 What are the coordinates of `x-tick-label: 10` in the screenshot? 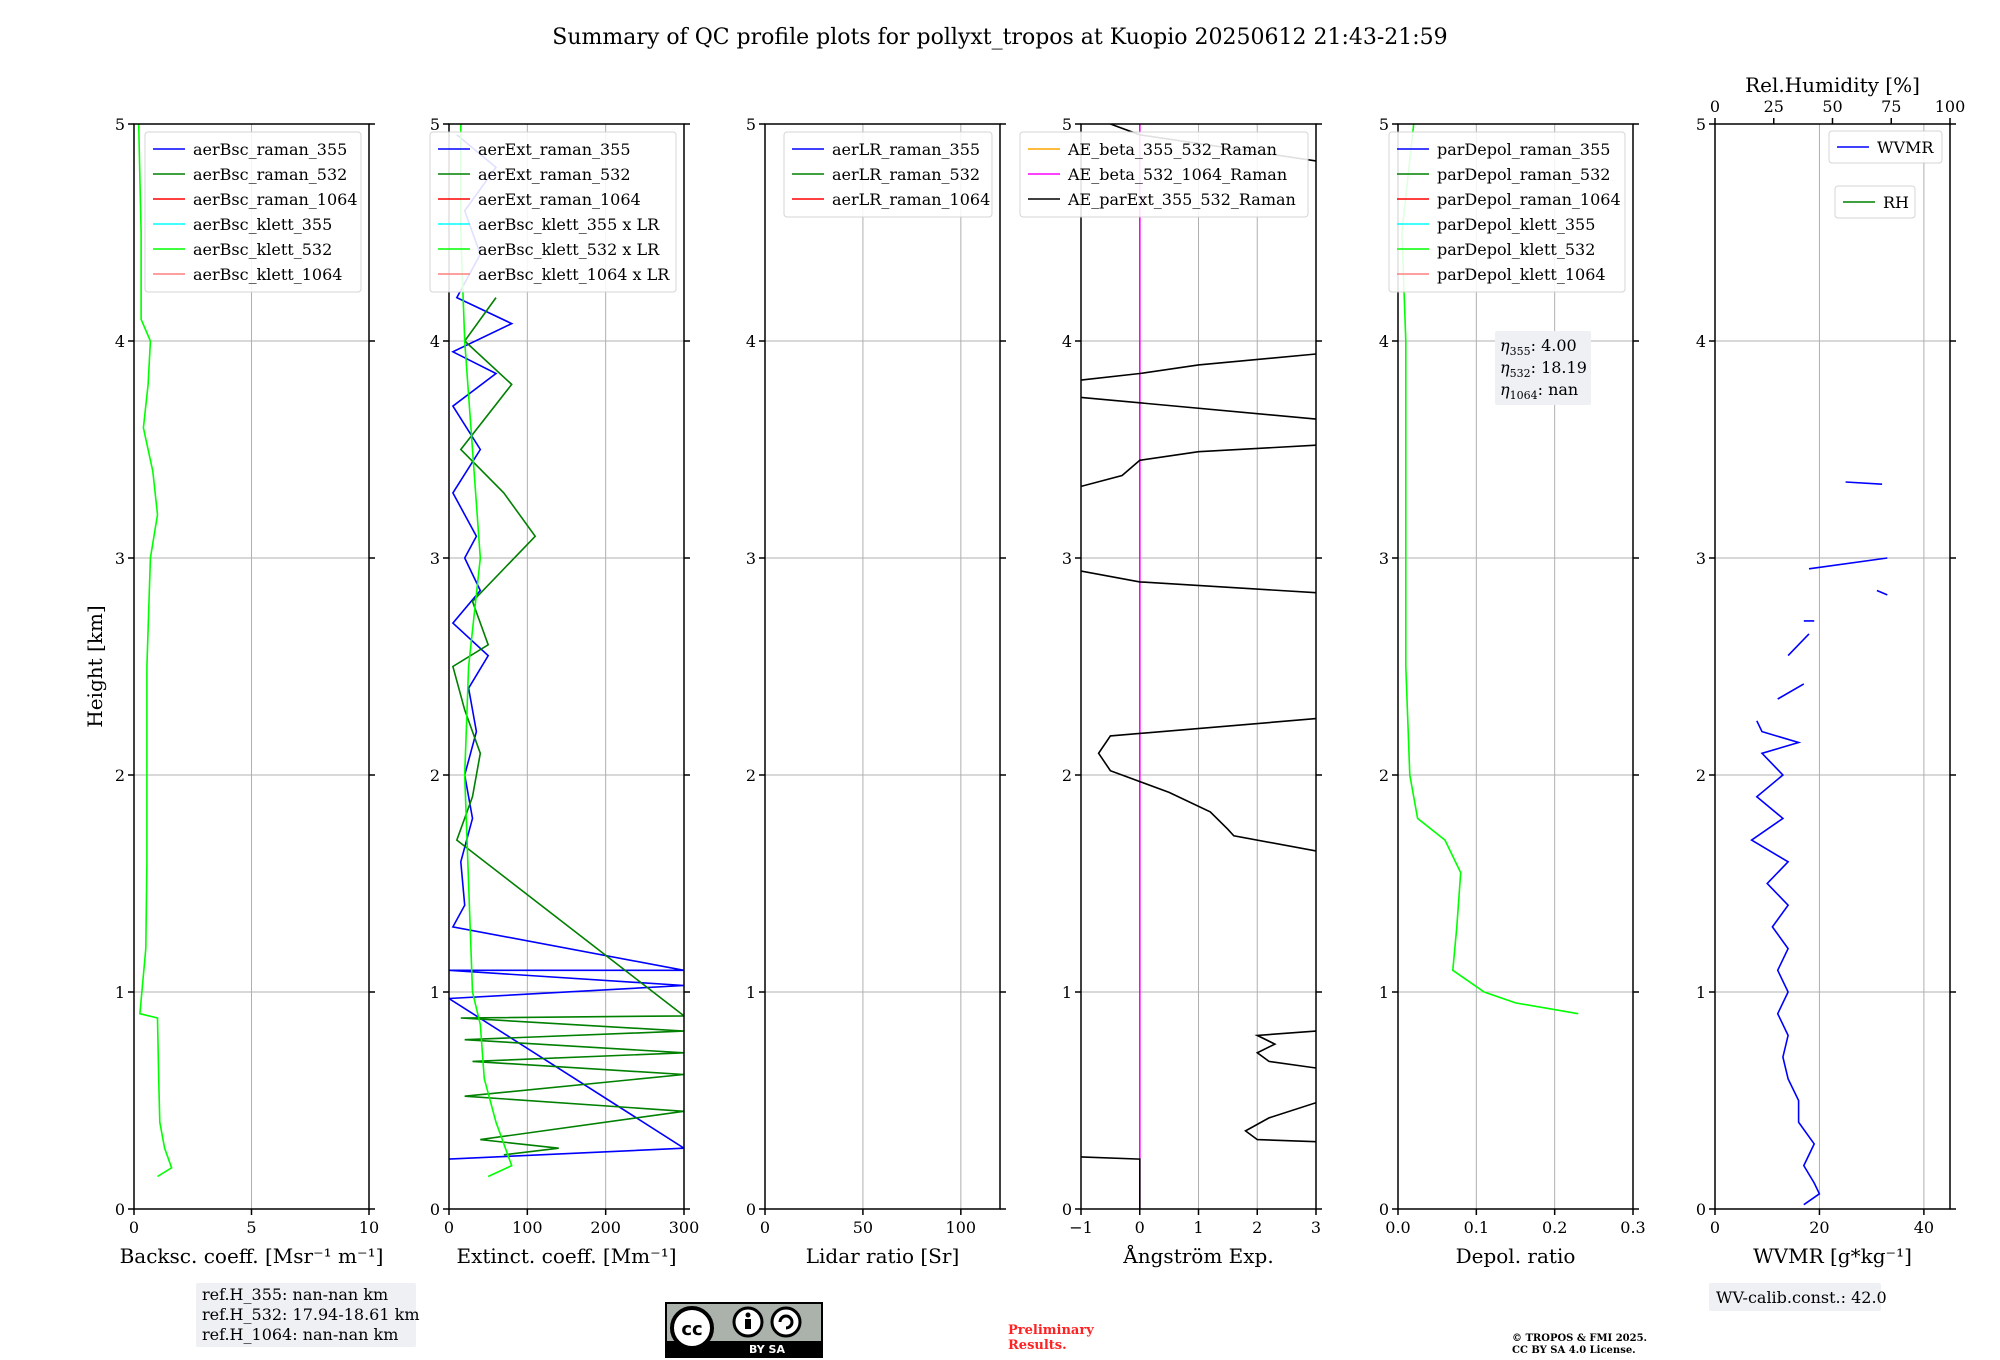 It's located at (369, 1227).